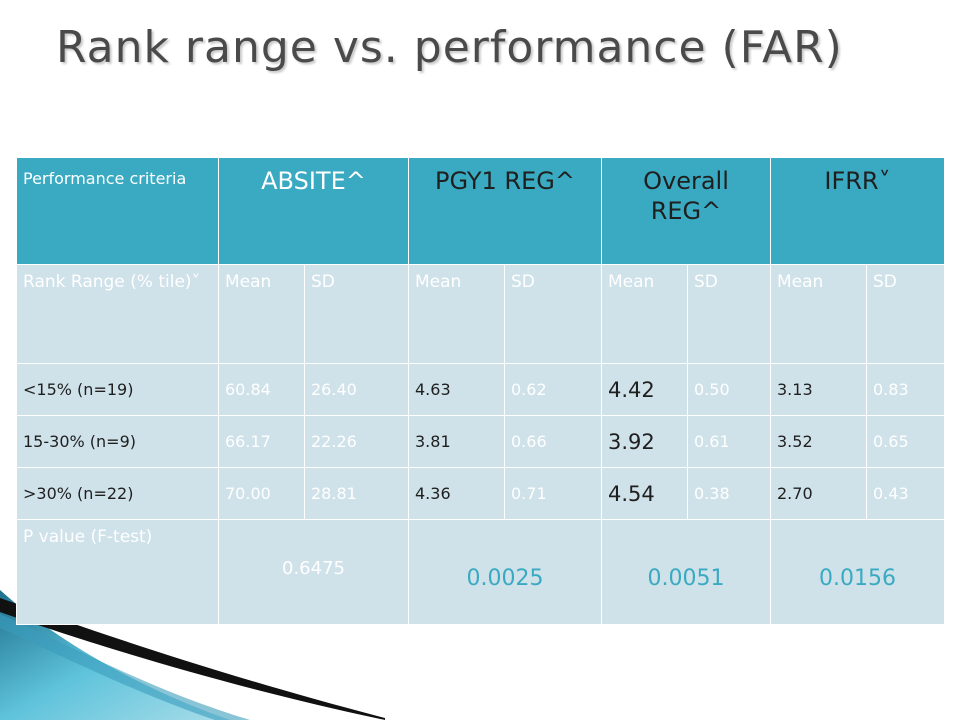  I want to click on overall-sd-cell: 0.50, so click(729, 389).